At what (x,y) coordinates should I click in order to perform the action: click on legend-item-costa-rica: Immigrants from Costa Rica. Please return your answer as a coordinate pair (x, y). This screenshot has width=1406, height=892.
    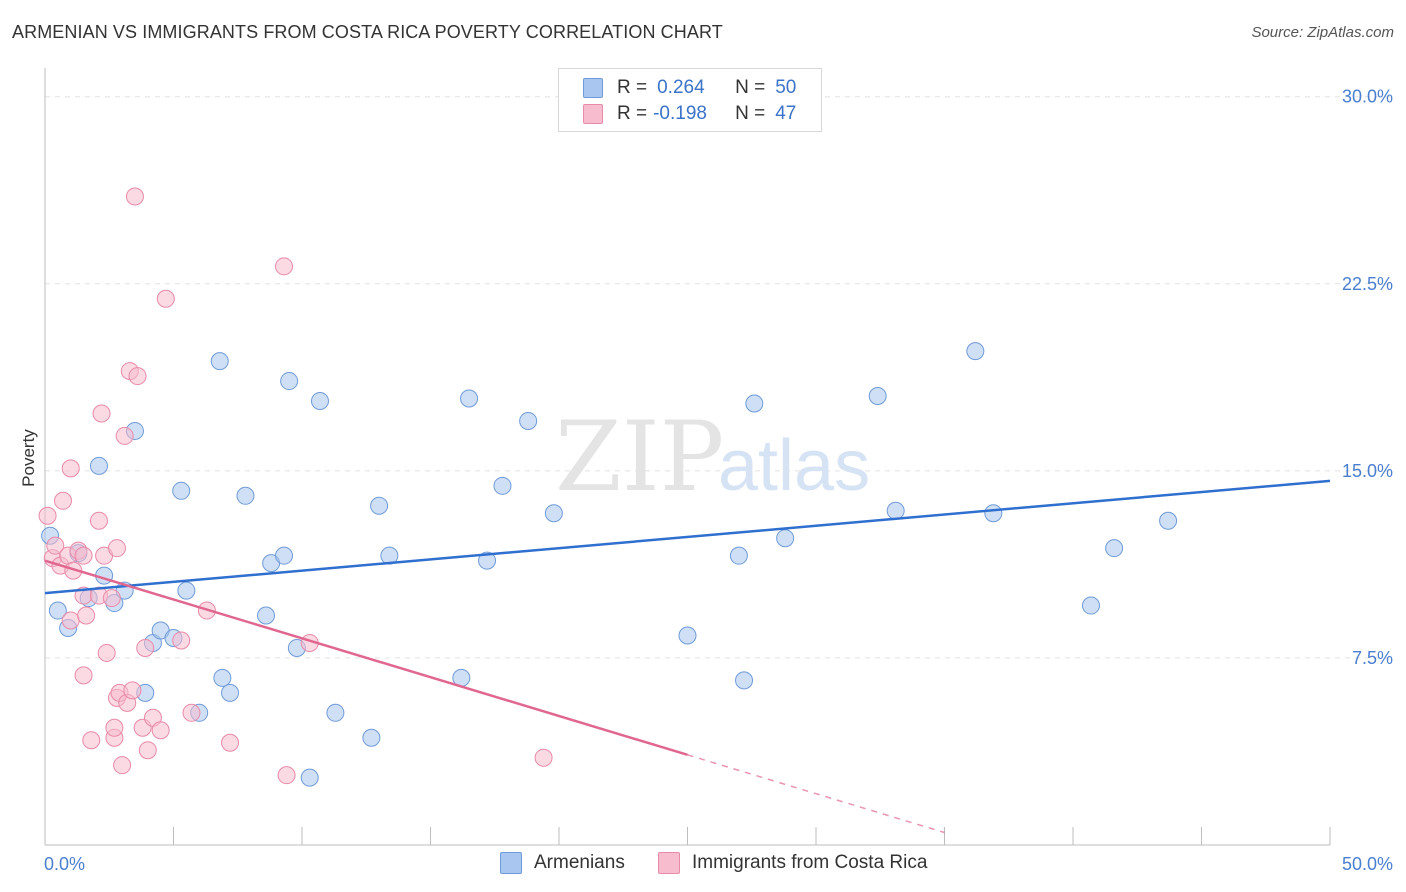
    Looking at the image, I should click on (792, 863).